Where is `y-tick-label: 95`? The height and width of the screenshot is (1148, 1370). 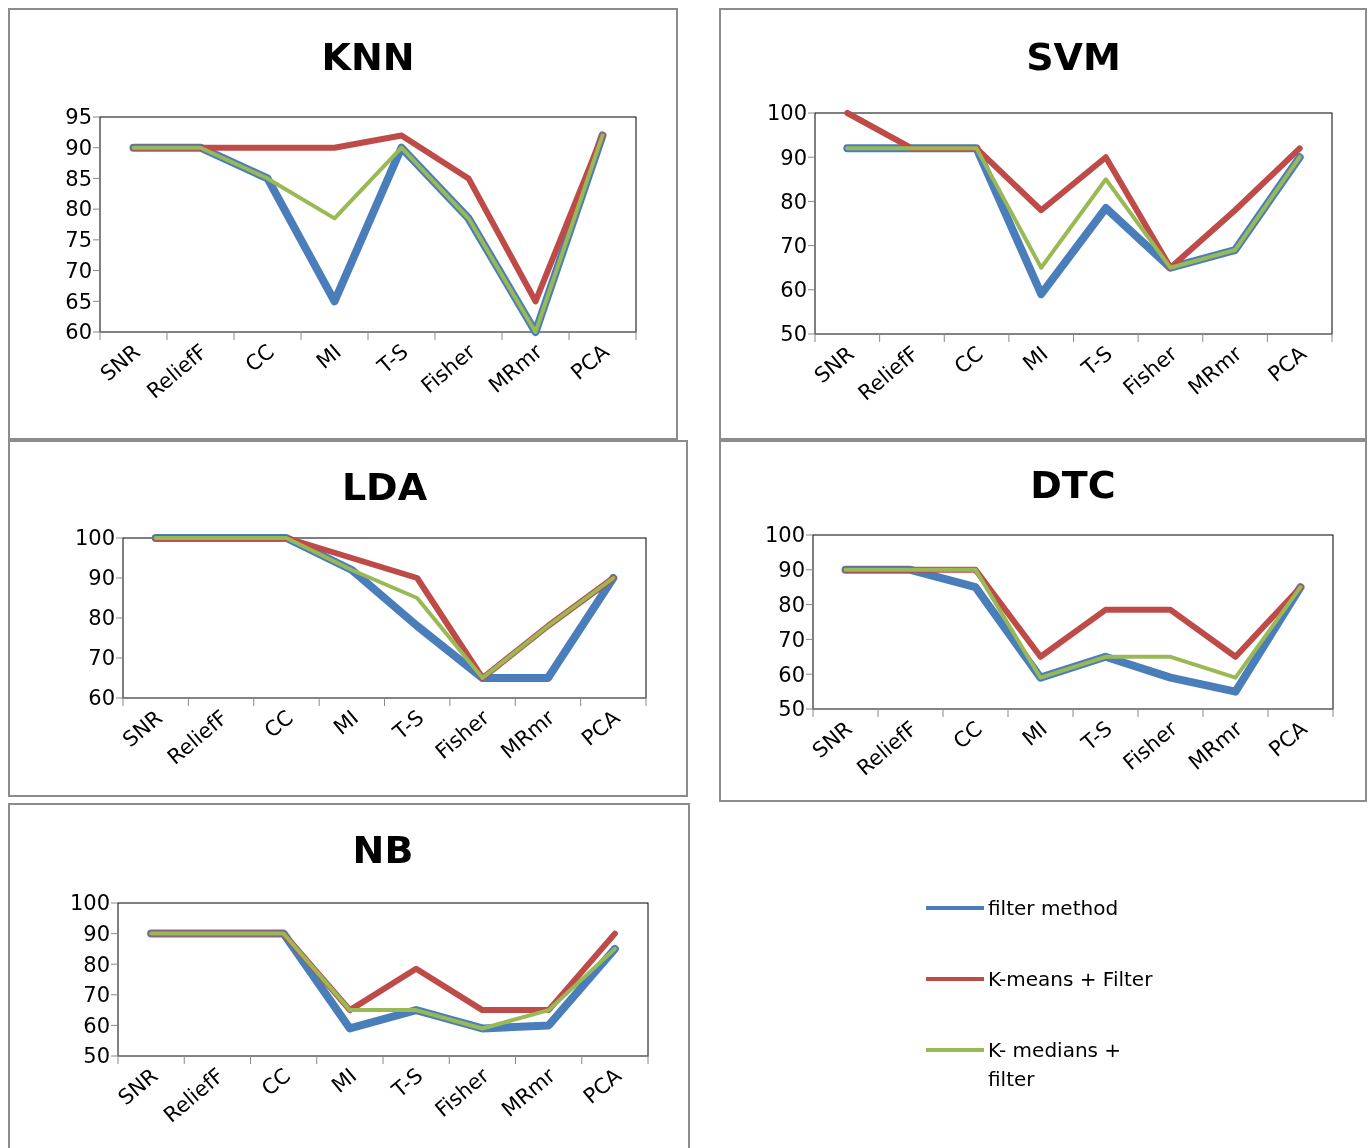
y-tick-label: 95 is located at coordinates (78, 117).